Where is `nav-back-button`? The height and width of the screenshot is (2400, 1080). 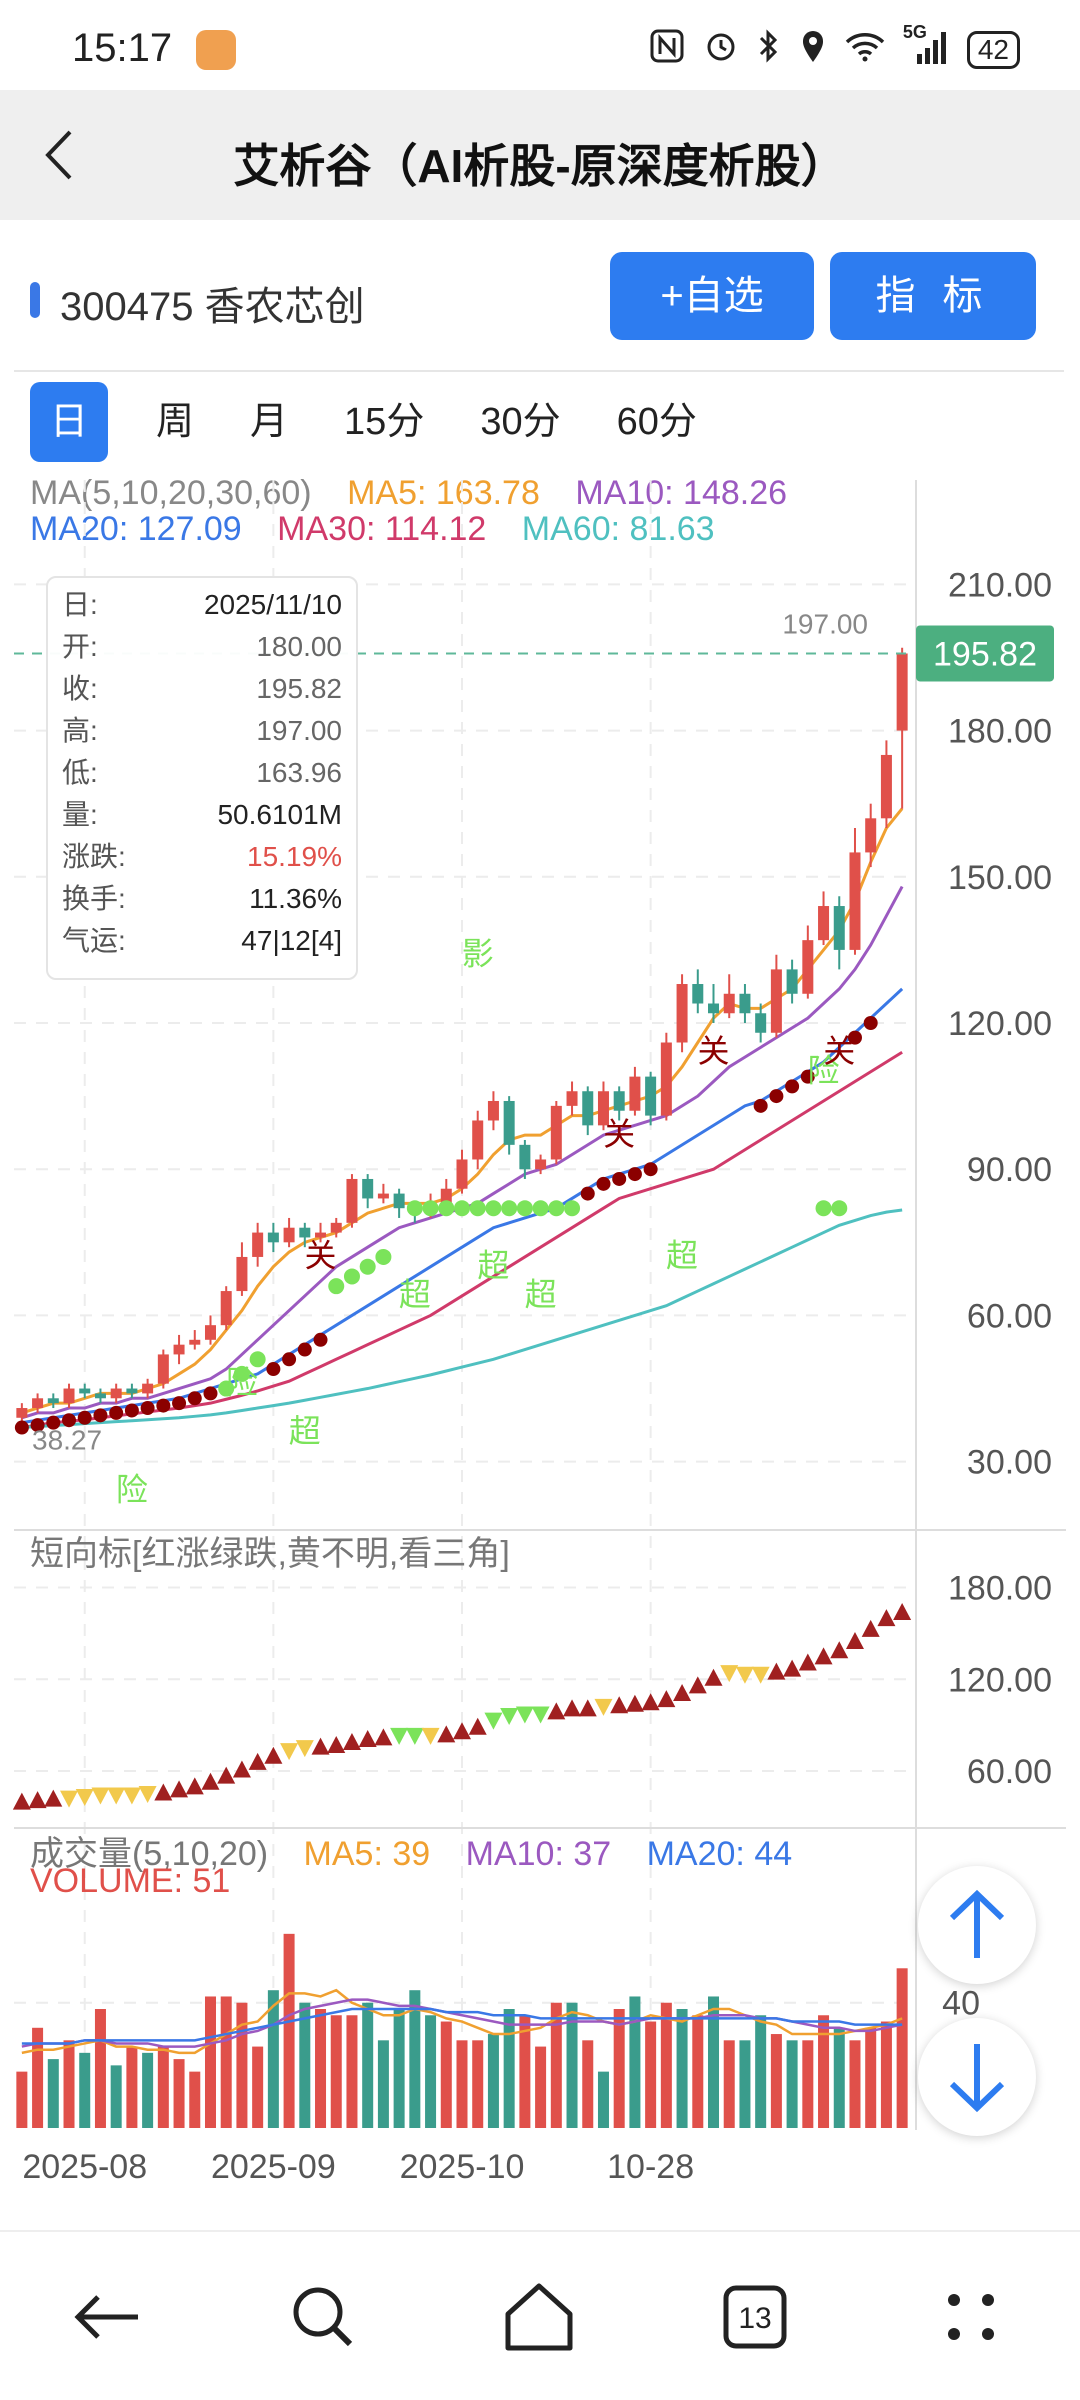
nav-back-button is located at coordinates (107, 2317).